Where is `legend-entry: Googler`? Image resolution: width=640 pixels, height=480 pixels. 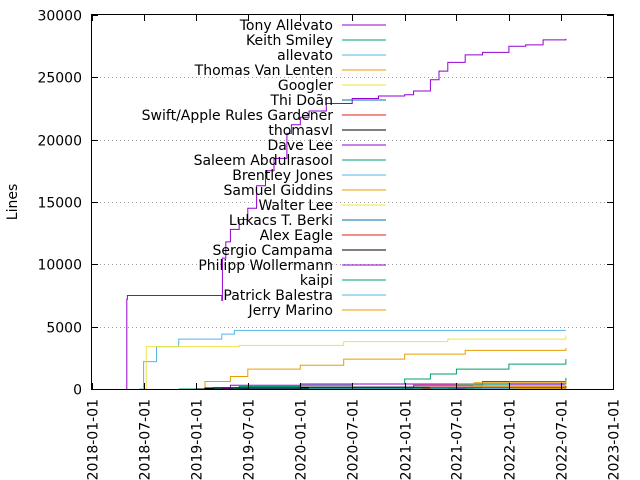 legend-entry: Googler is located at coordinates (332, 86).